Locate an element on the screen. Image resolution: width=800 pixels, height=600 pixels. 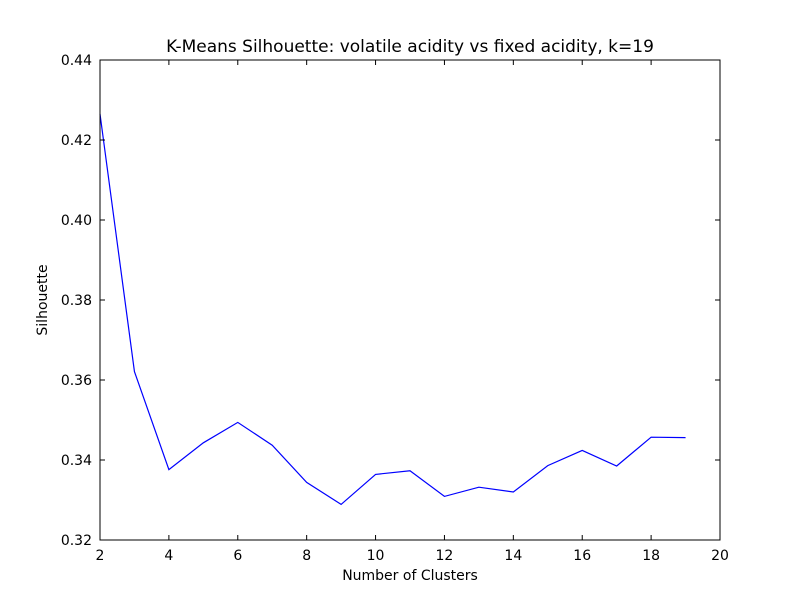
x-tick-label: 8 is located at coordinates (306, 556).